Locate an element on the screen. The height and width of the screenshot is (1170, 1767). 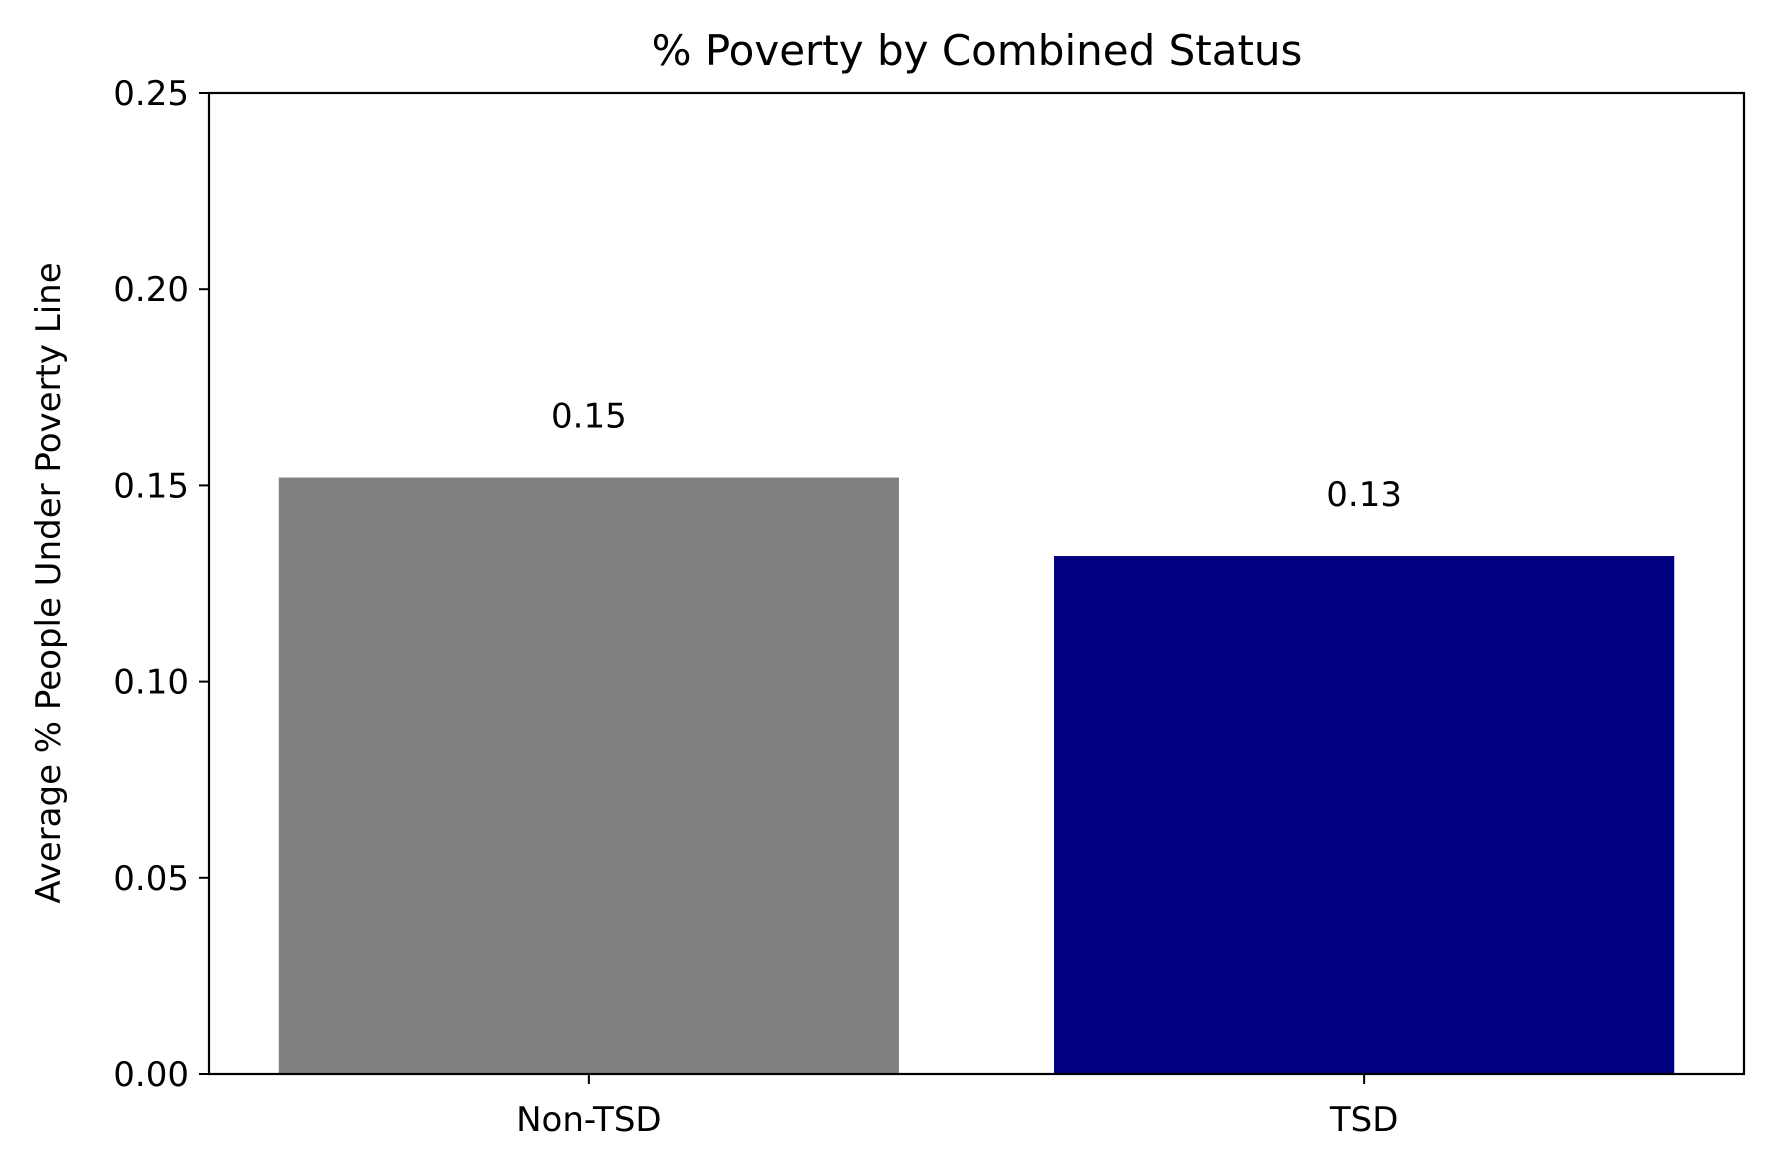
y-axis-label: Average % People Under Poverty Line is located at coordinates (49, 582).